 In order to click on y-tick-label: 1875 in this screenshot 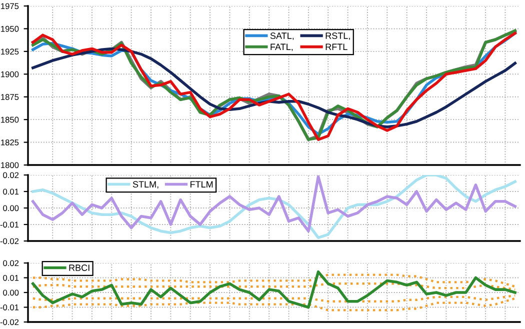, I will do `click(10, 97)`.